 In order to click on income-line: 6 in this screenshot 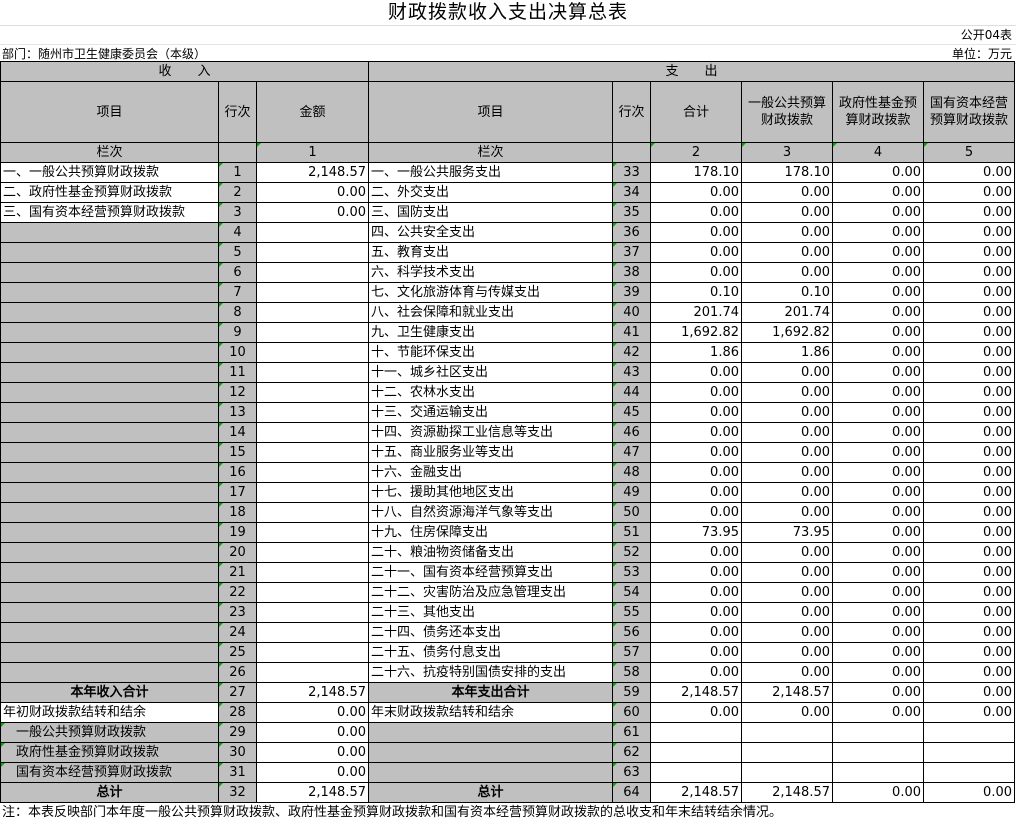, I will do `click(237, 272)`.